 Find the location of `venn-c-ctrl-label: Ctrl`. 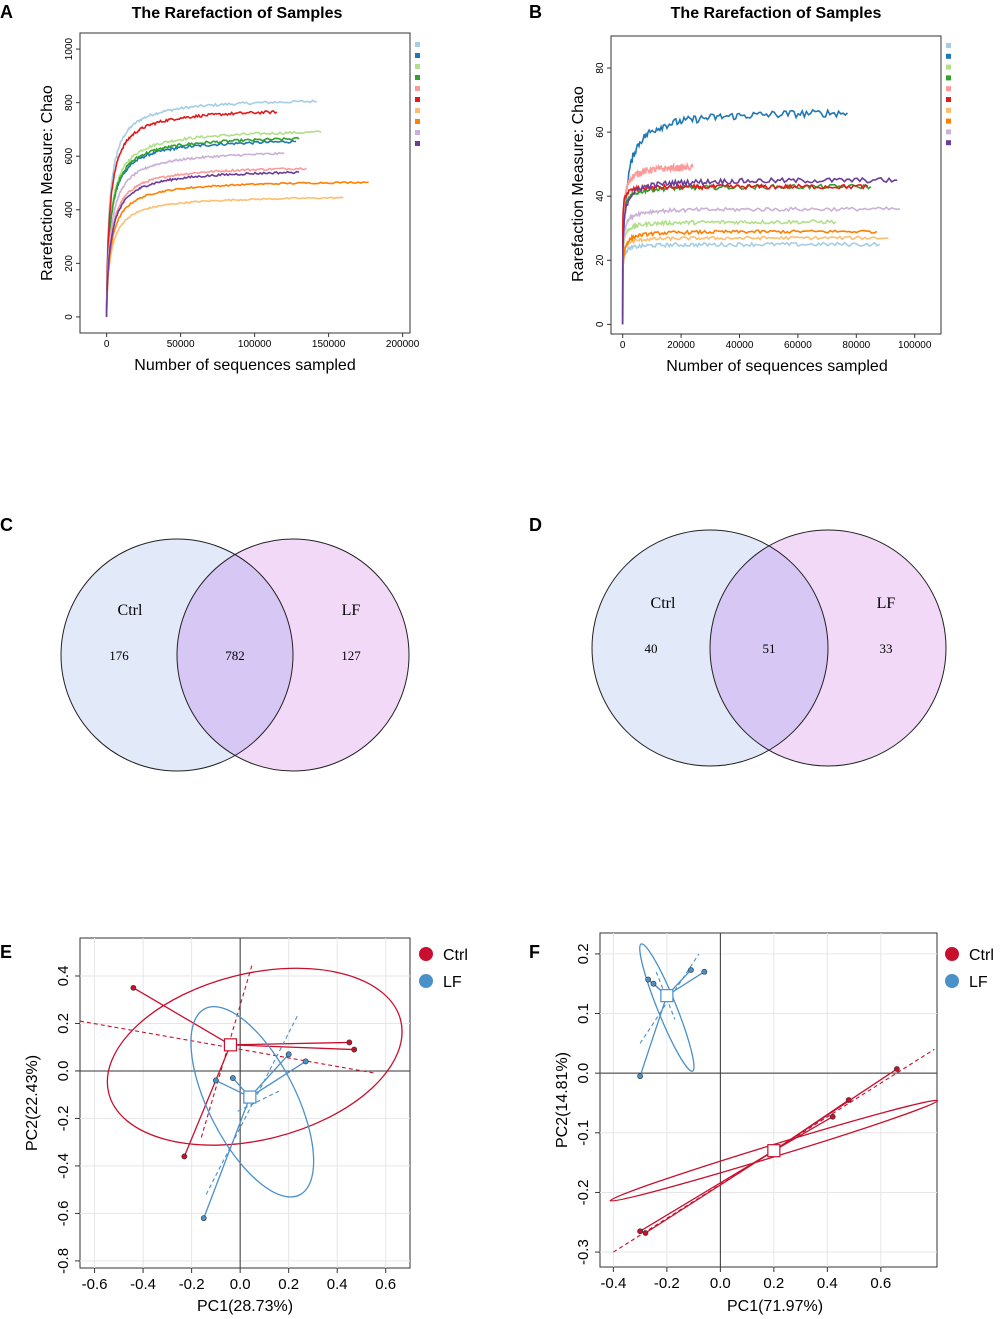

venn-c-ctrl-label: Ctrl is located at coordinates (130, 610).